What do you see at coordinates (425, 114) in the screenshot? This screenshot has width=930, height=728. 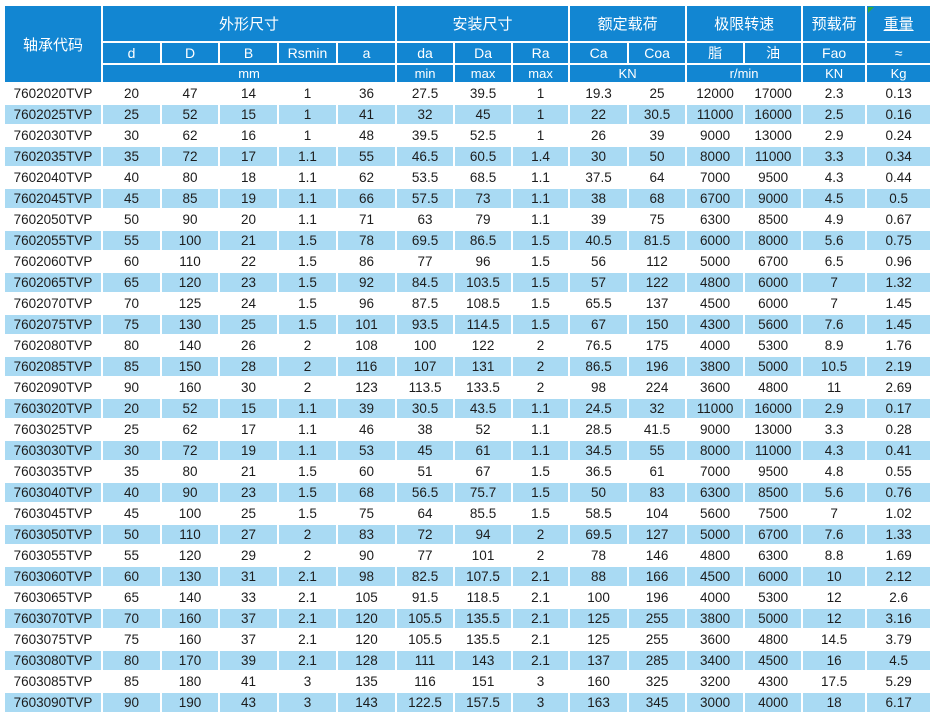 I see `value-cell: 32` at bounding box center [425, 114].